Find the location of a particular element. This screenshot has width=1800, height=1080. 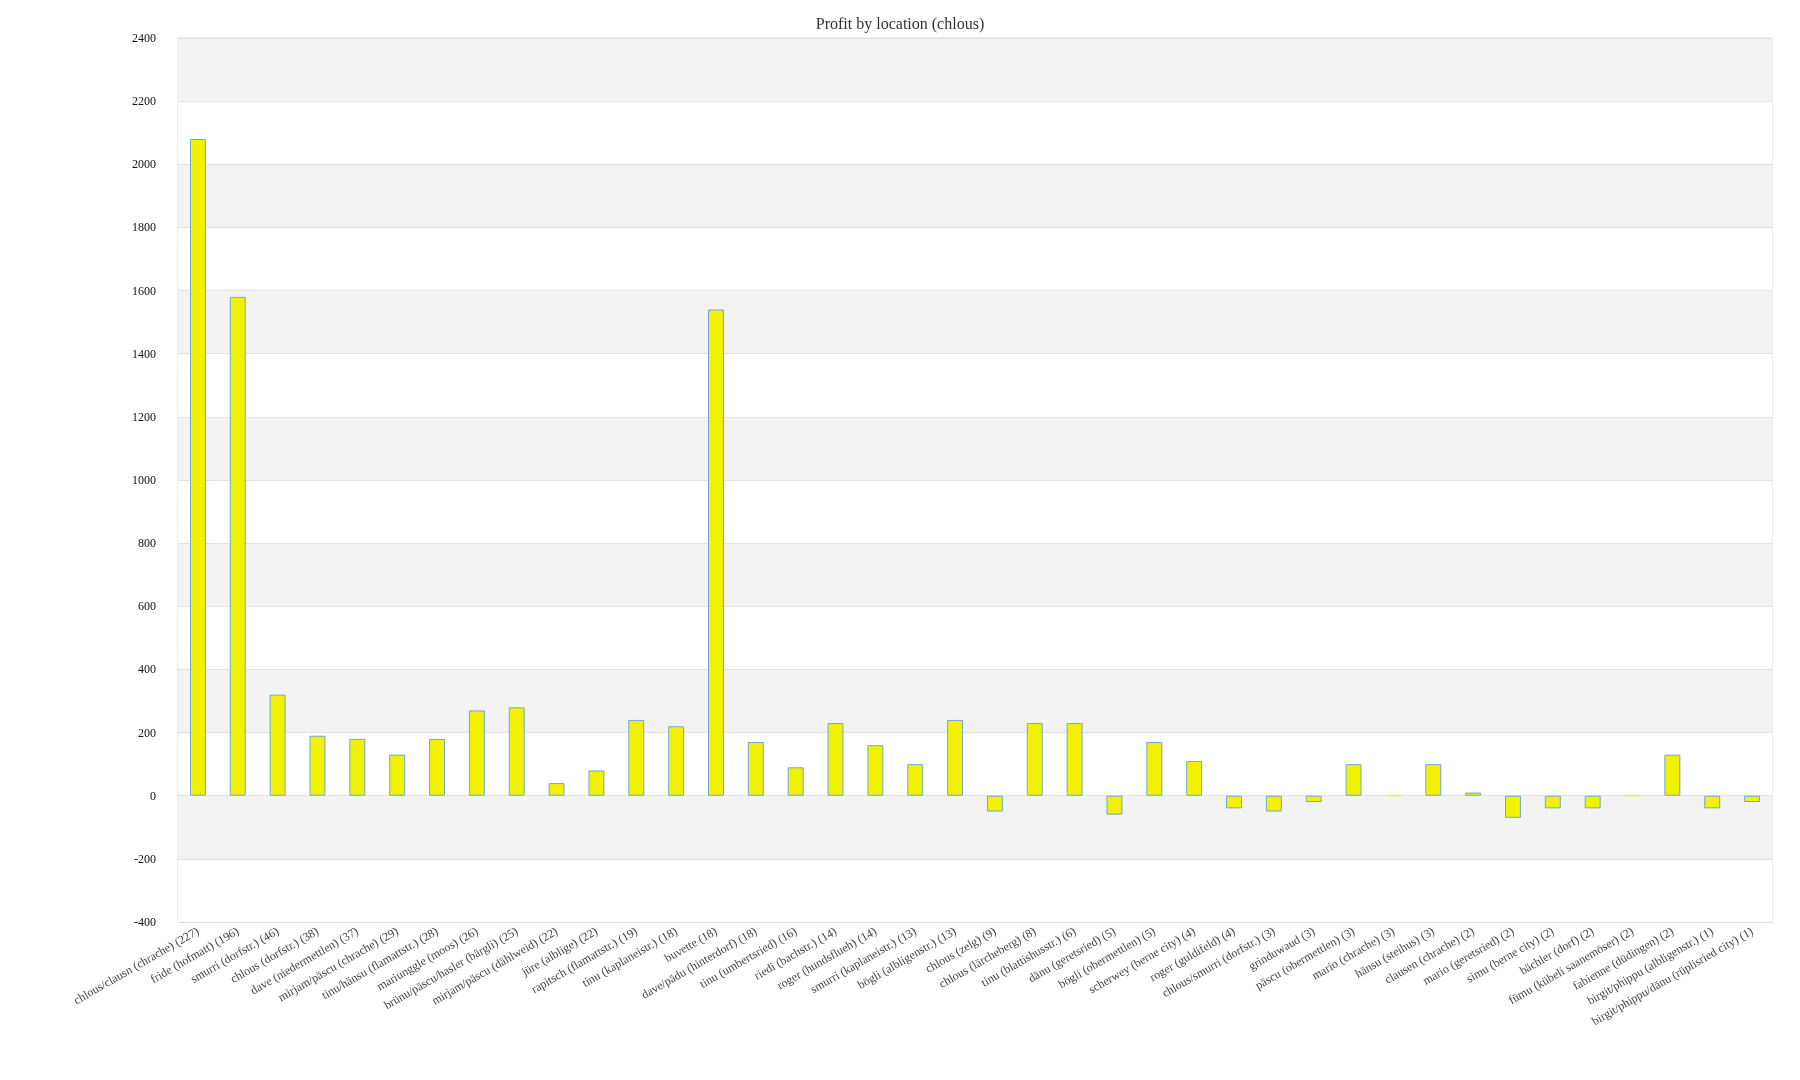

y-tick-label: 0 is located at coordinates (153, 795).